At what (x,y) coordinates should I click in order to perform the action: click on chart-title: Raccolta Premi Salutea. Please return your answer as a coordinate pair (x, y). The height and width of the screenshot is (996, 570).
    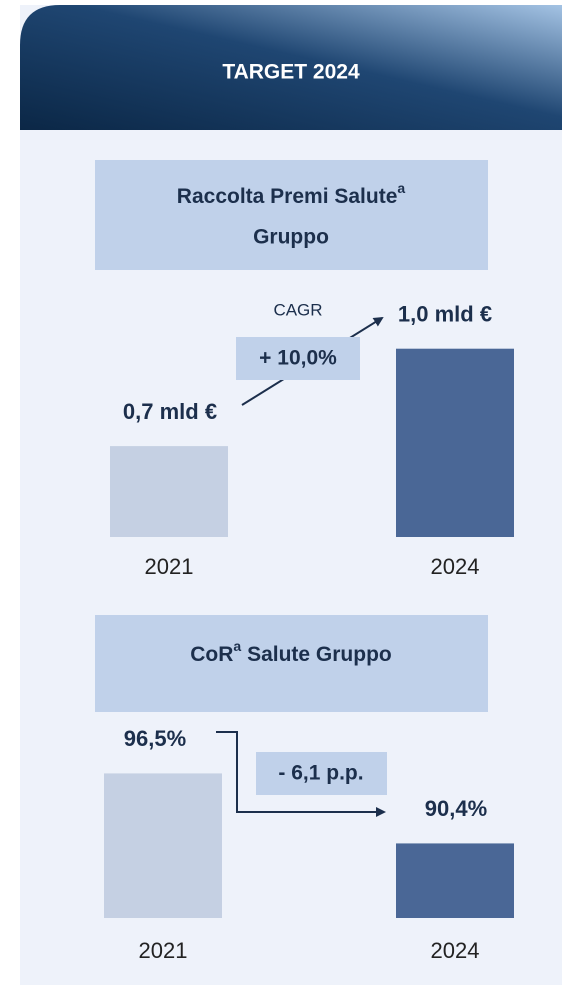
    Looking at the image, I should click on (291, 194).